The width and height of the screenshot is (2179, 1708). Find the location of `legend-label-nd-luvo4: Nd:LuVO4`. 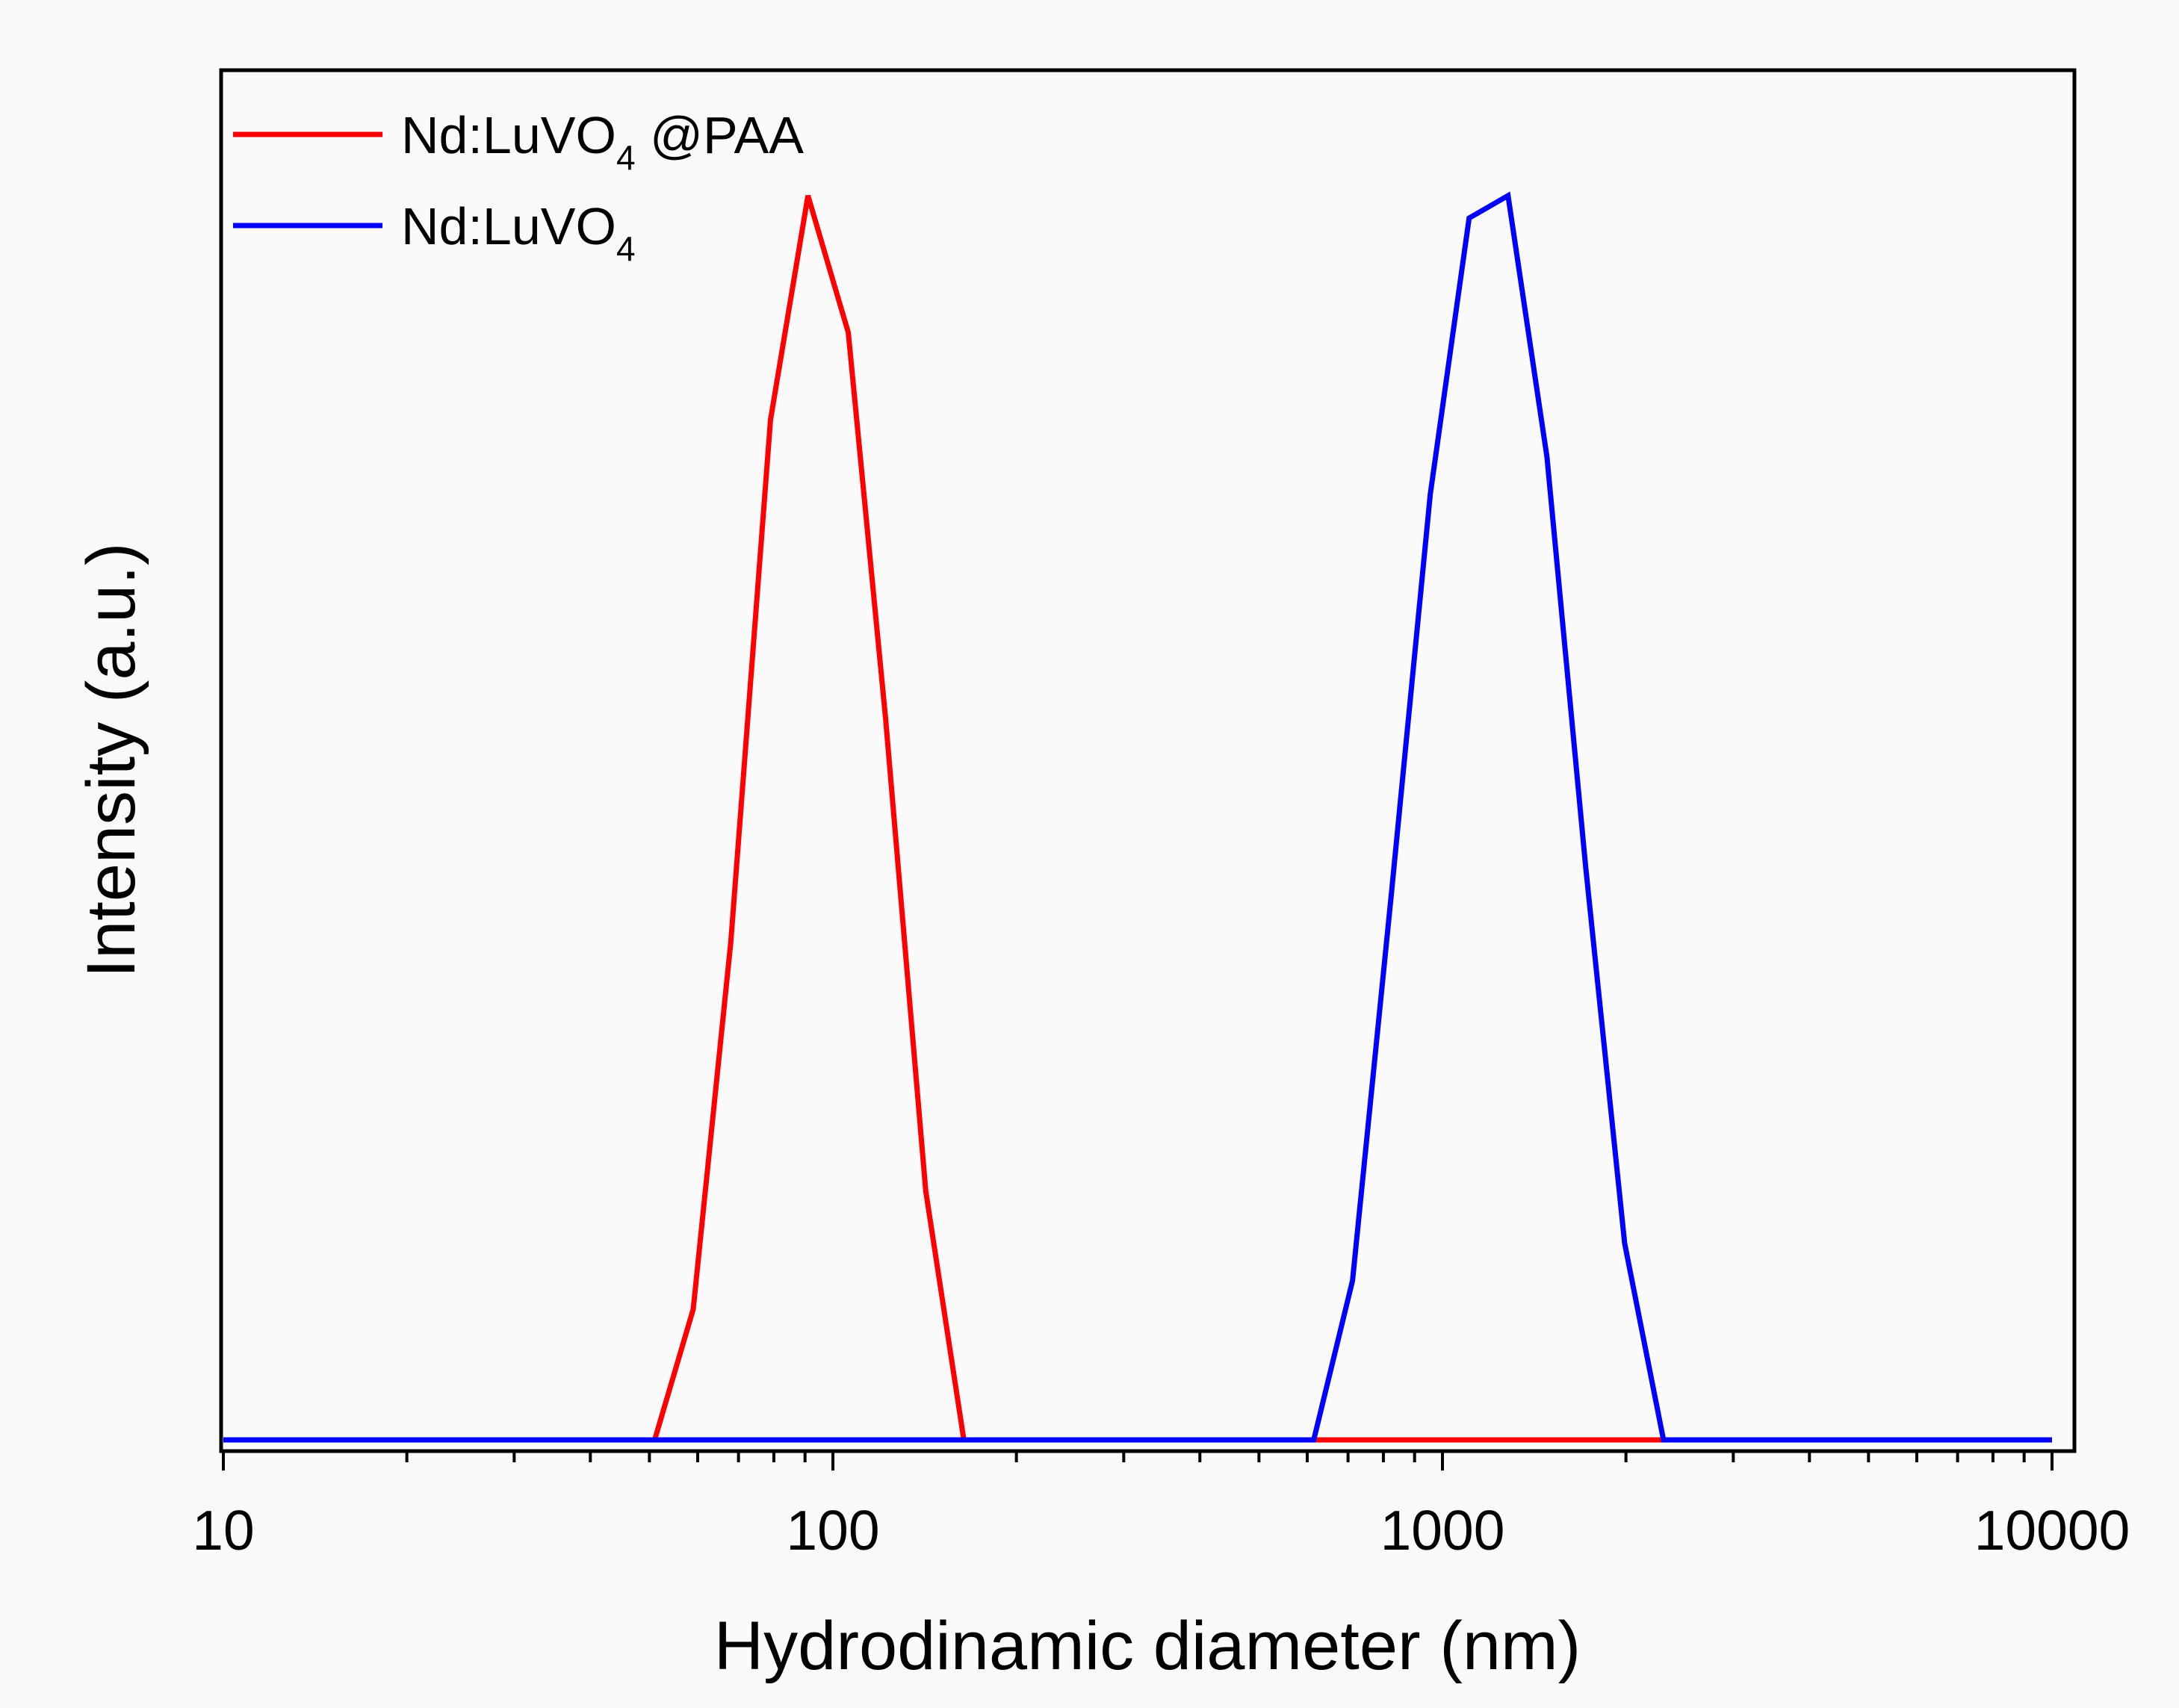

legend-label-nd-luvo4: Nd:LuVO4 is located at coordinates (519, 233).